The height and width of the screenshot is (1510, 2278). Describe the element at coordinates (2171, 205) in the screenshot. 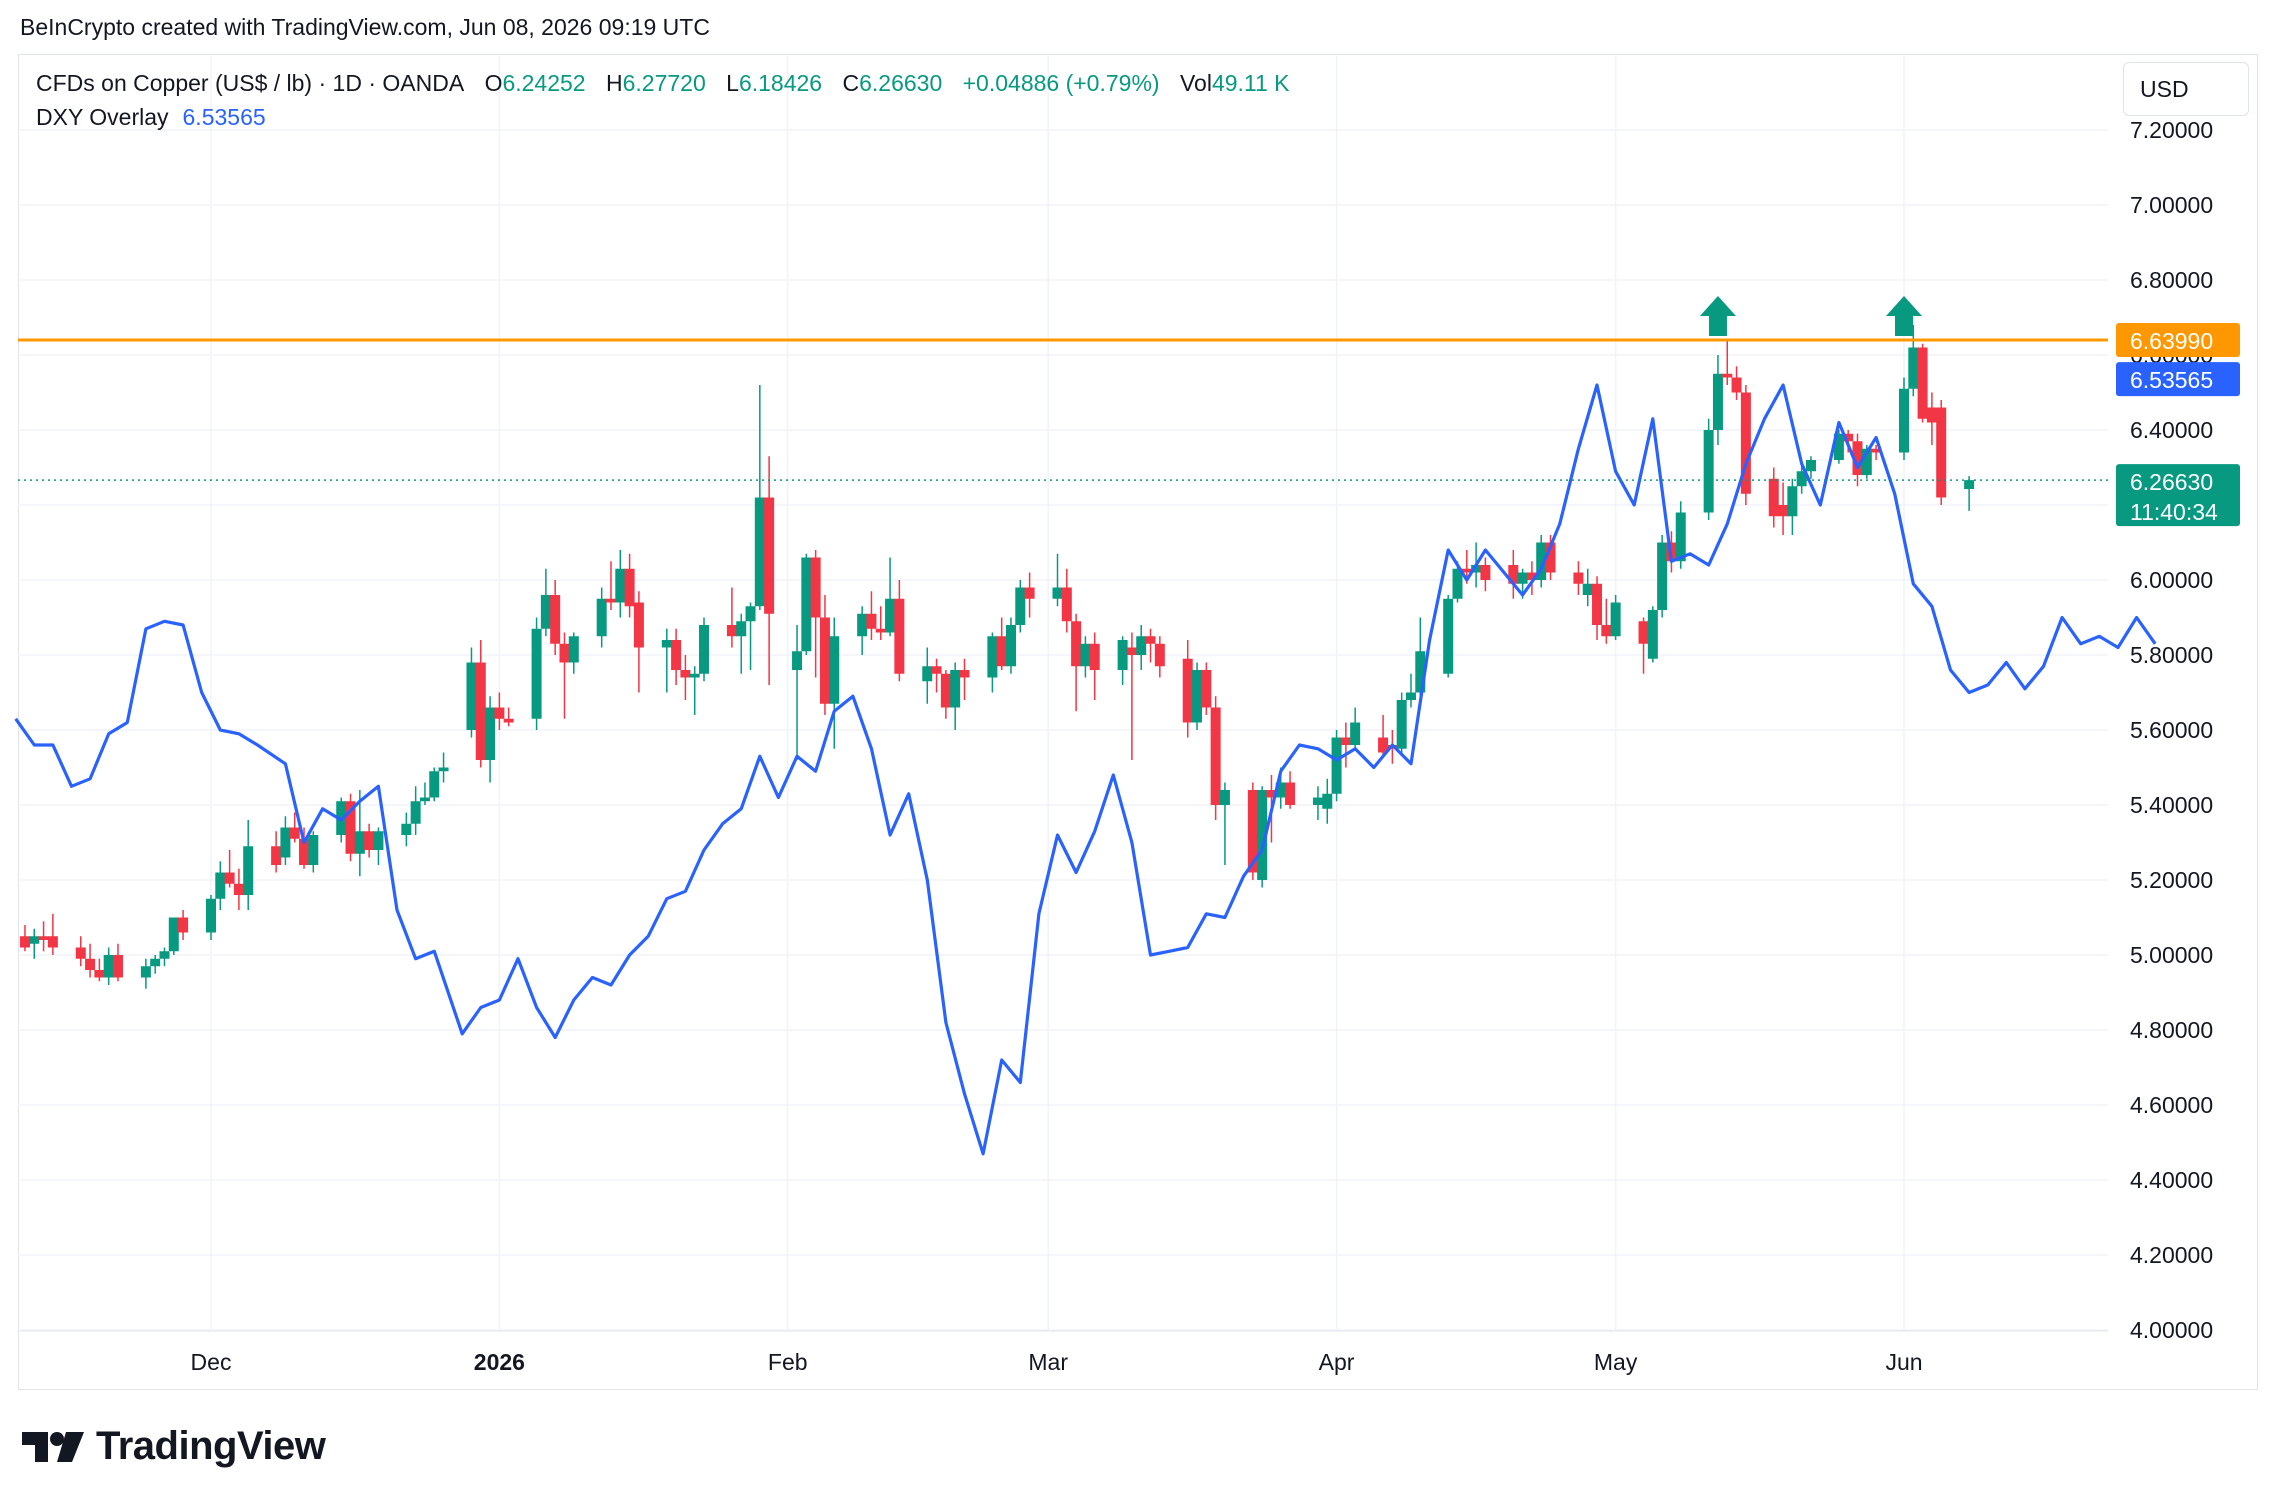

I see `y-tick-label: 7.00000` at that location.